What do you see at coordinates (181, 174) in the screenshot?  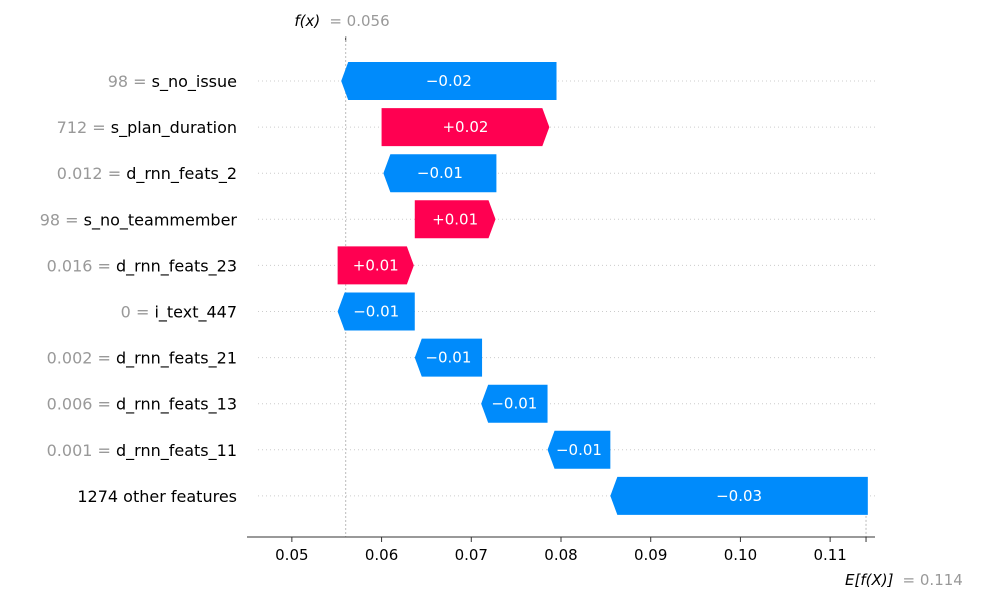 I see `feature-name-2: d_rnn_feats_2` at bounding box center [181, 174].